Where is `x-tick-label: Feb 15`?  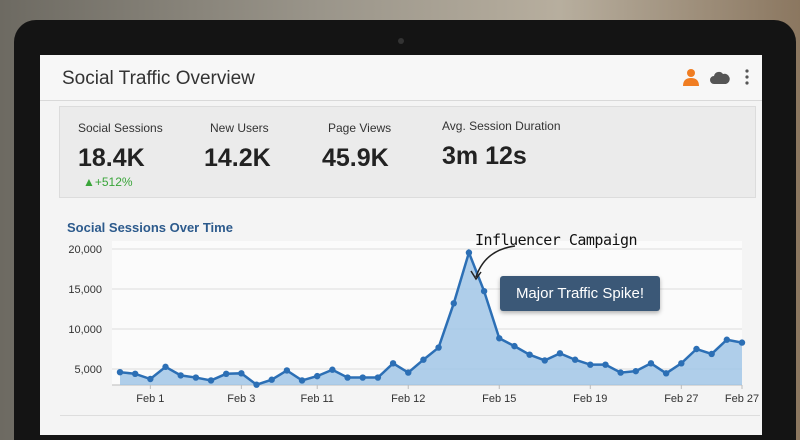 x-tick-label: Feb 15 is located at coordinates (499, 399).